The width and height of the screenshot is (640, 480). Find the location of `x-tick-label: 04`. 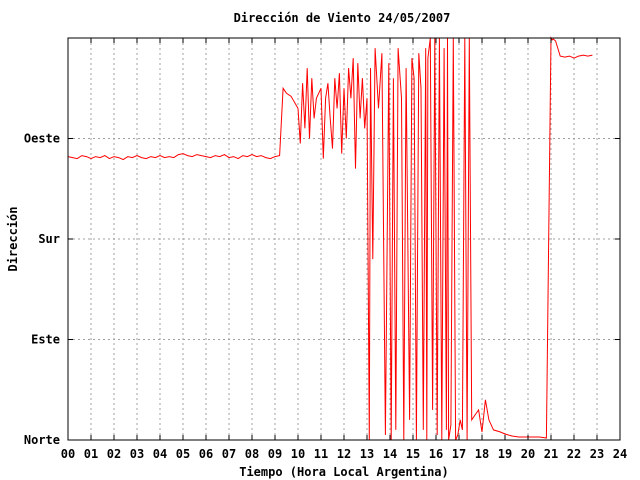

x-tick-label: 04 is located at coordinates (160, 454).